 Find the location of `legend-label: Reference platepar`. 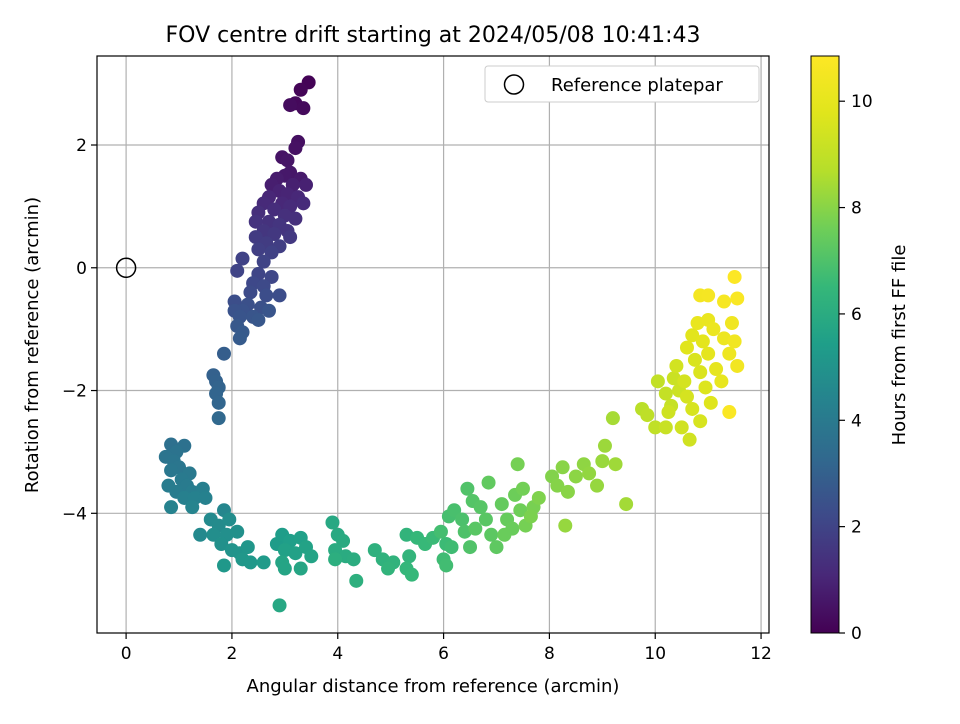

legend-label: Reference platepar is located at coordinates (637, 85).